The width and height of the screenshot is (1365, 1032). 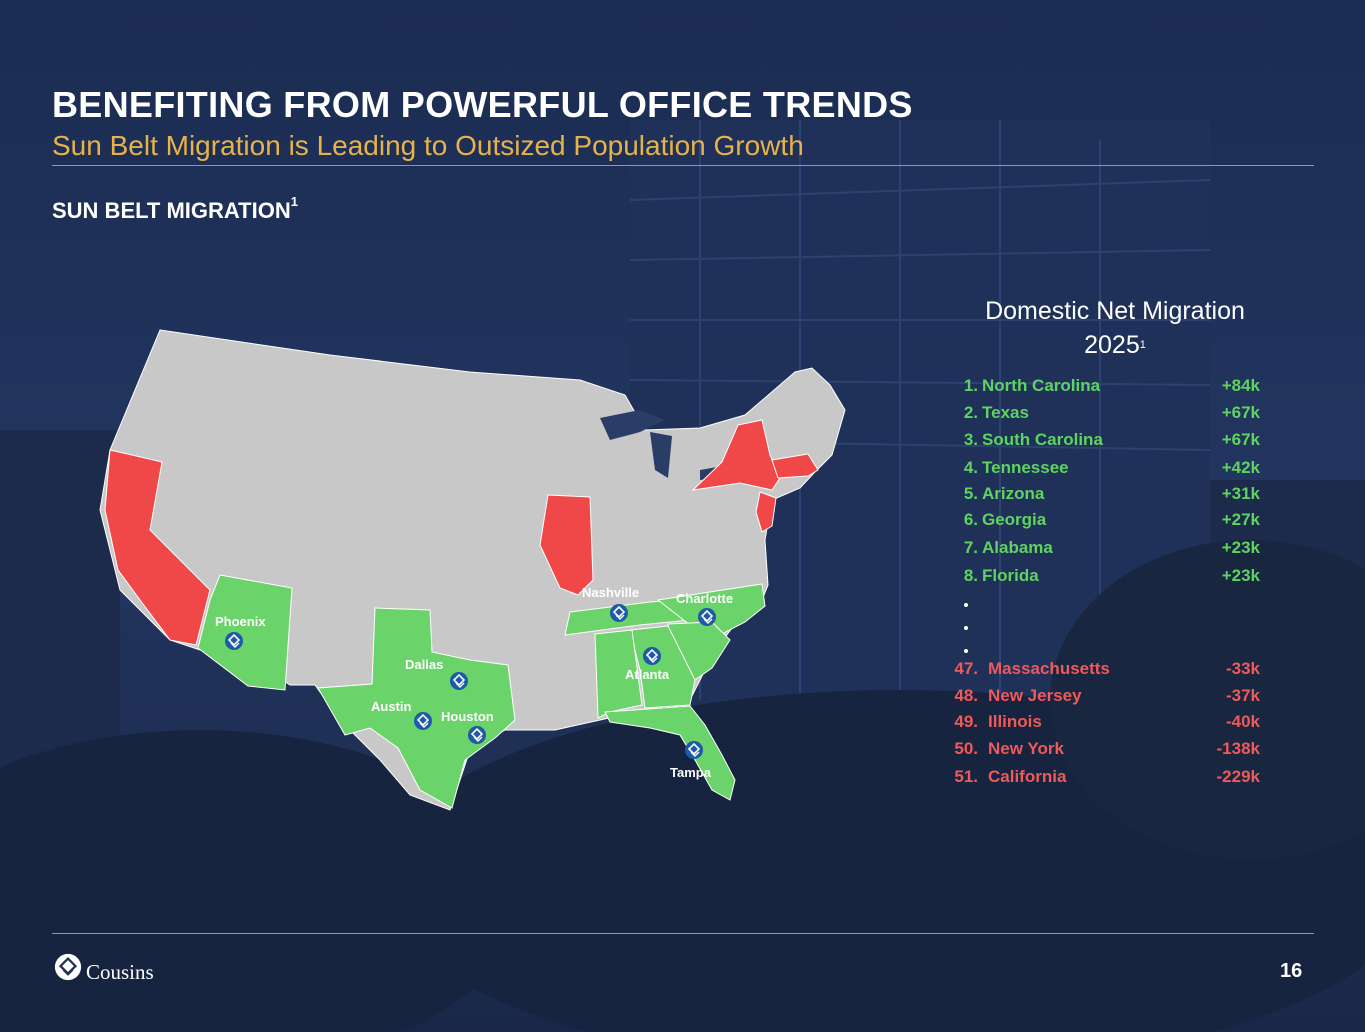 What do you see at coordinates (1142, 345) in the screenshot?
I see `migration-footnote: 1` at bounding box center [1142, 345].